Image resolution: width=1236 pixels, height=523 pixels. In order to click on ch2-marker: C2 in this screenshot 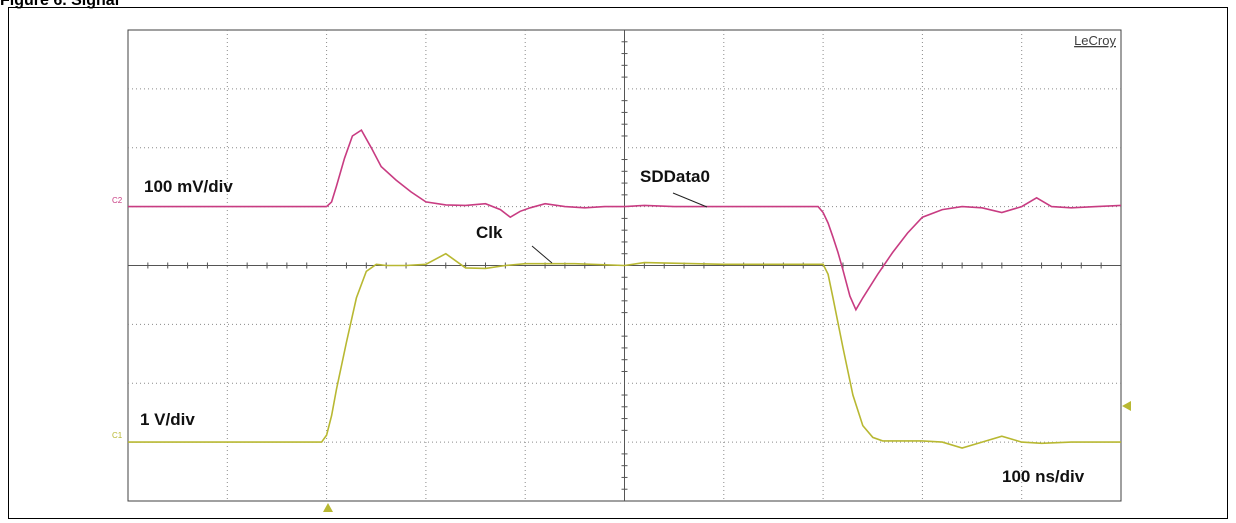, I will do `click(117, 200)`.